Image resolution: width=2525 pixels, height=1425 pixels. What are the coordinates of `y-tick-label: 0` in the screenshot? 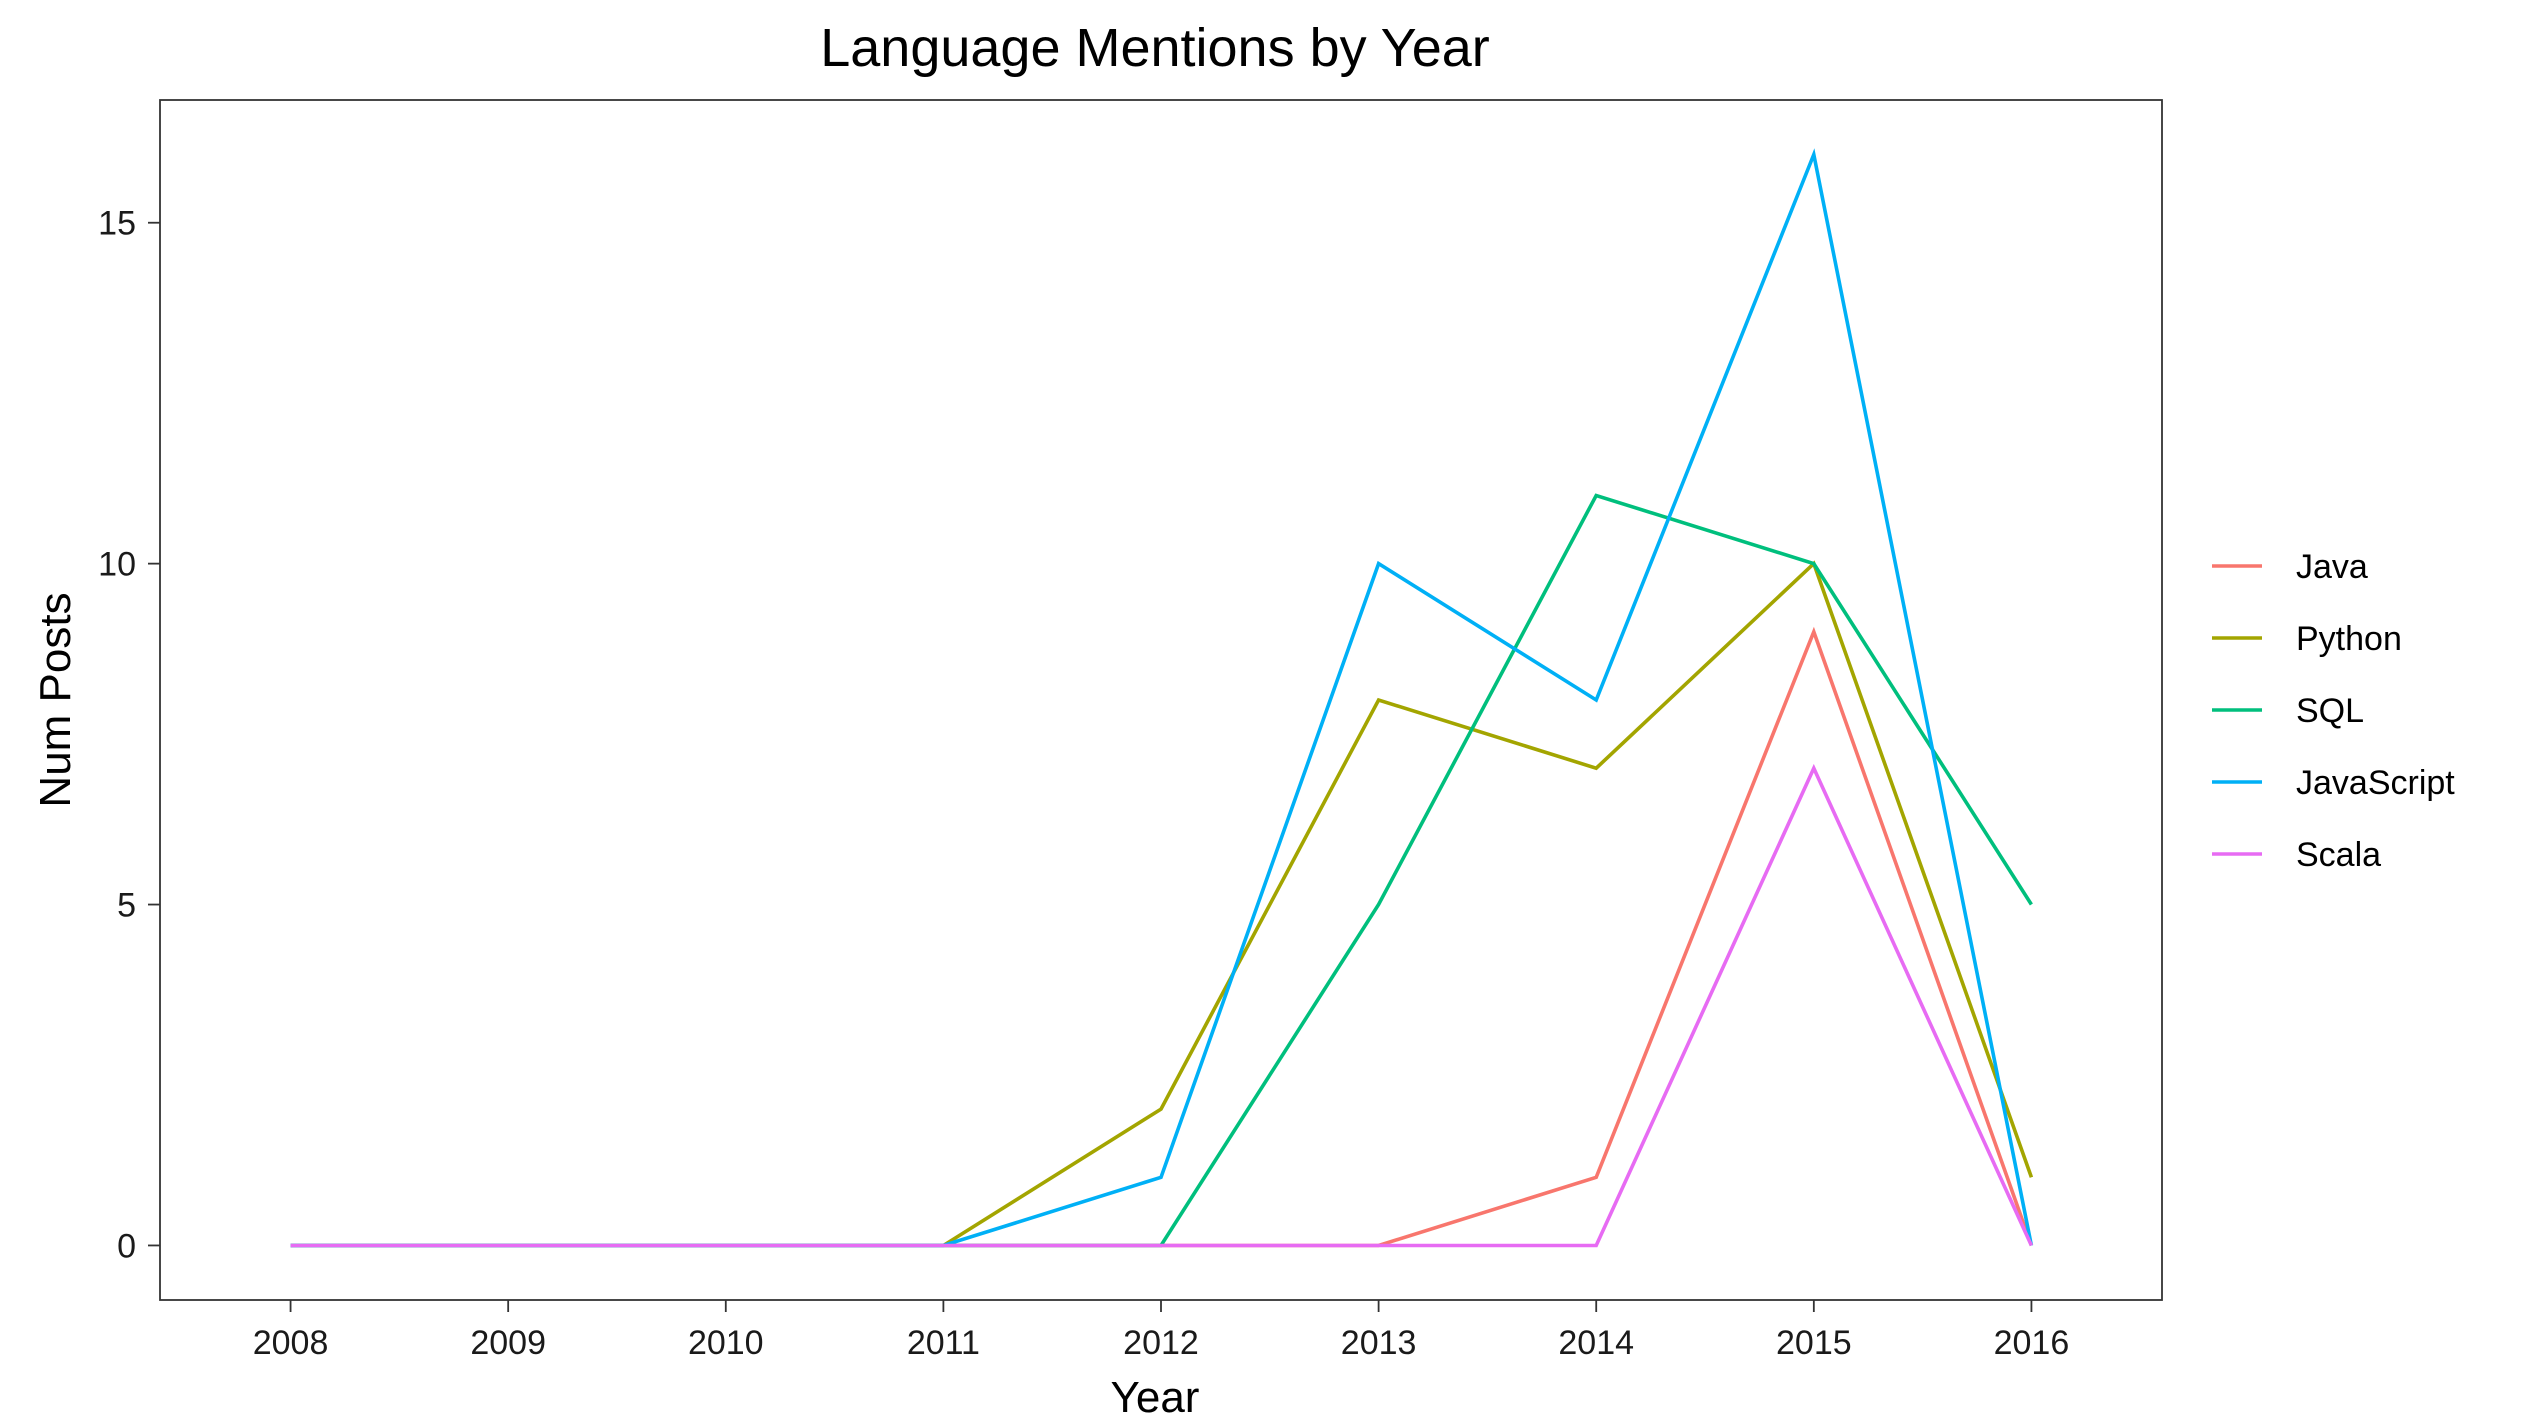 It's located at (126, 1246).